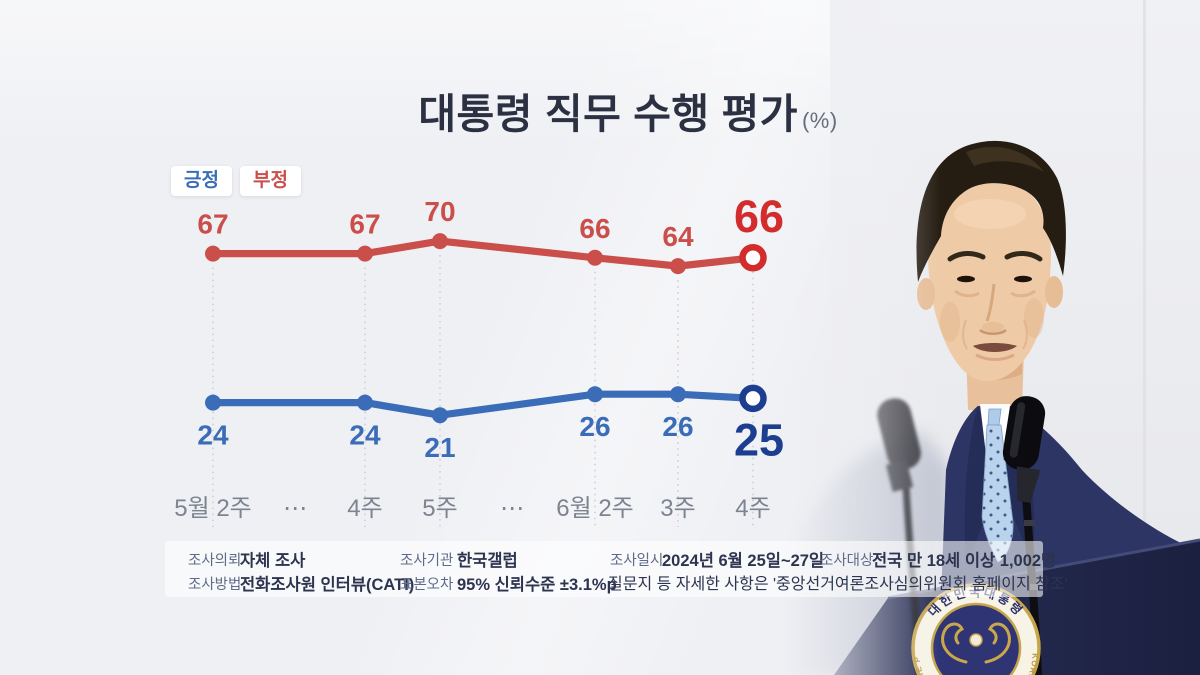 The height and width of the screenshot is (675, 1200). Describe the element at coordinates (594, 228) in the screenshot. I see `negative-point-label: 66` at that location.